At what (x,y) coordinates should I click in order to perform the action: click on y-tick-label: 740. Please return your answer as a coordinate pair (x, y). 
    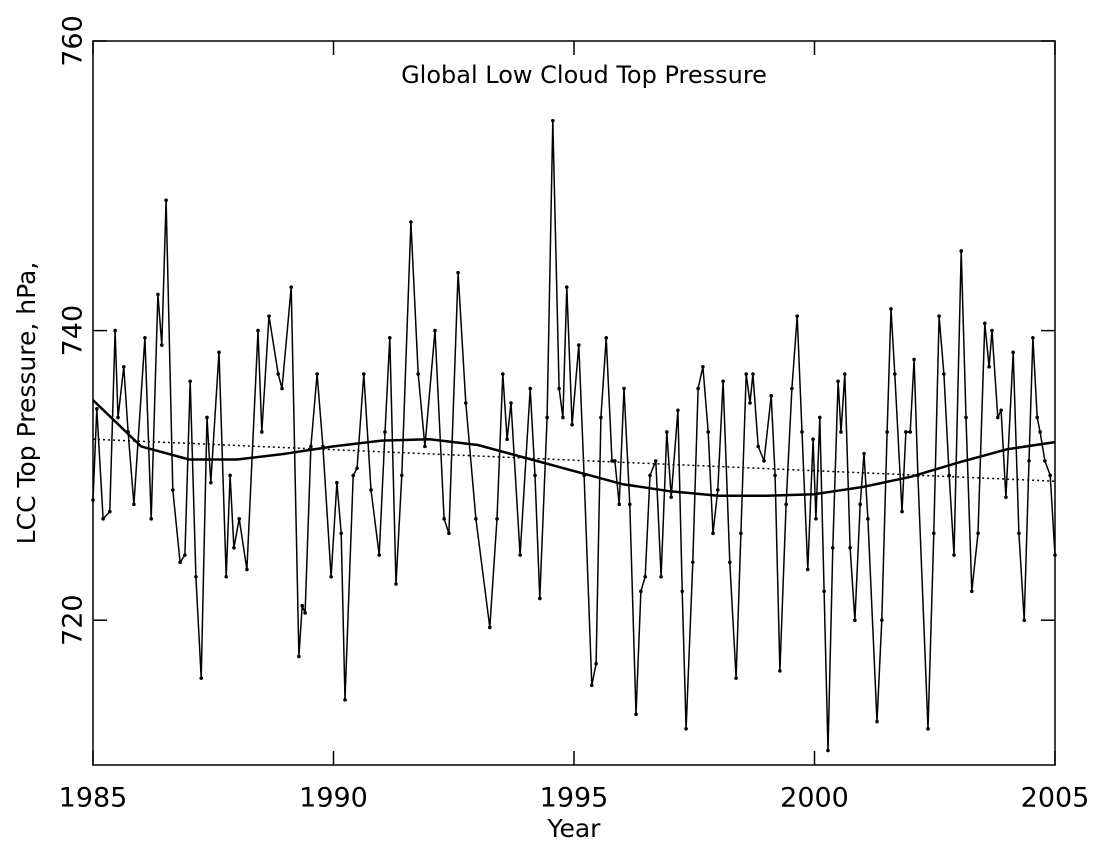
    Looking at the image, I should click on (73, 331).